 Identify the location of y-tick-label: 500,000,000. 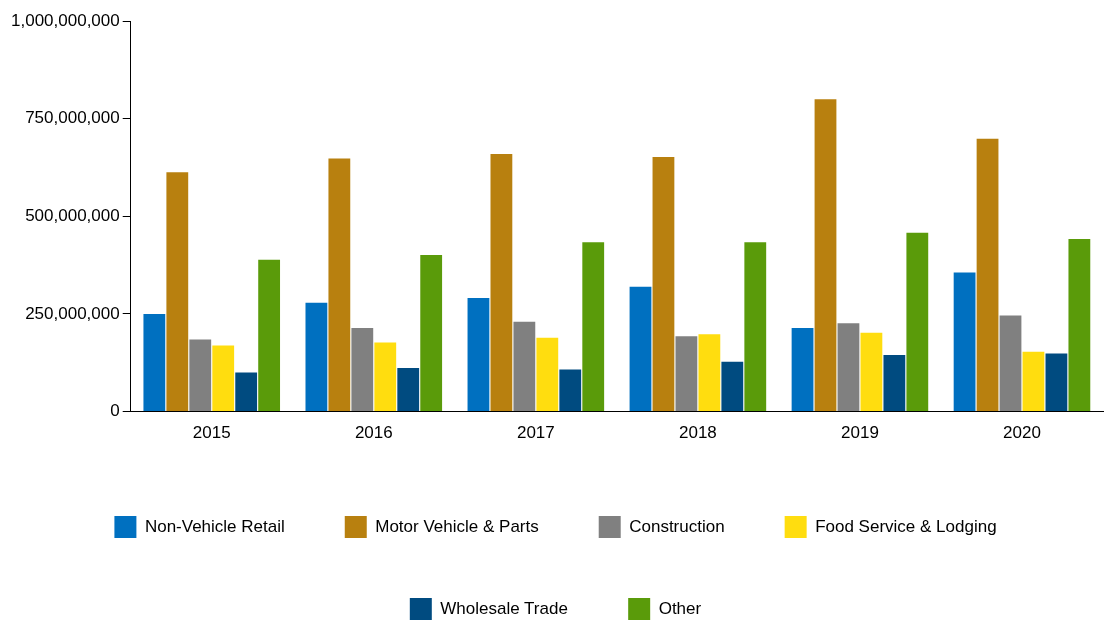
(72, 216).